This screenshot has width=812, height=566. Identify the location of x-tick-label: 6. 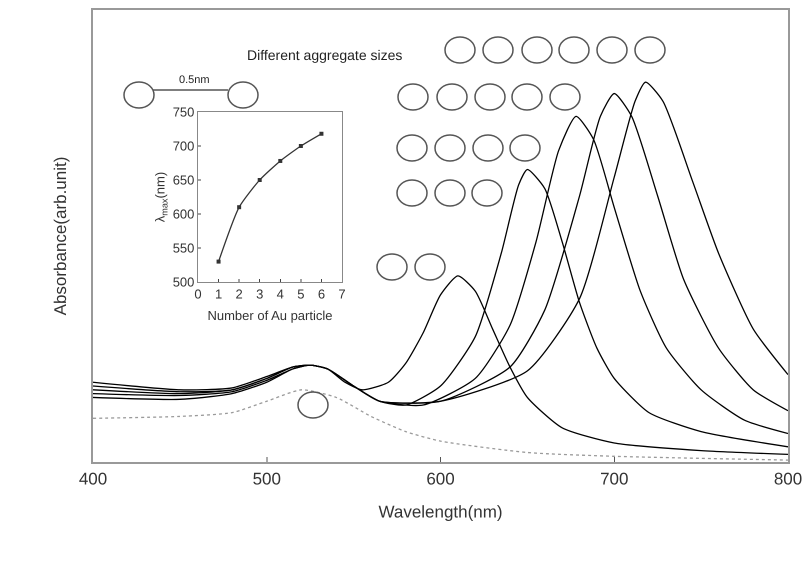
(322, 294).